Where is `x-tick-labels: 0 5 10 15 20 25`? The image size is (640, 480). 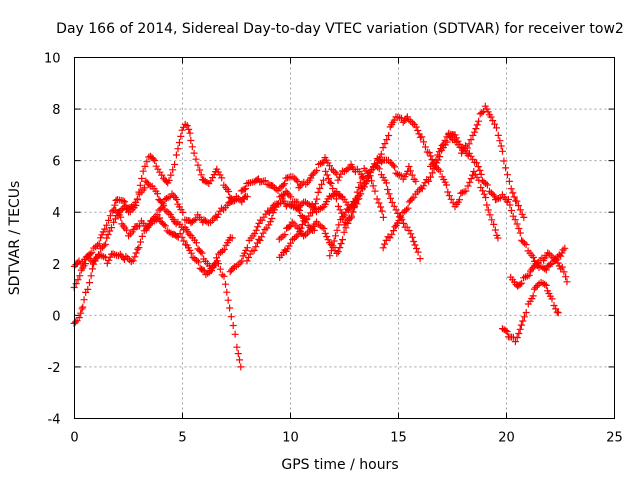
x-tick-labels: 0 5 10 15 20 25 is located at coordinates (346, 438).